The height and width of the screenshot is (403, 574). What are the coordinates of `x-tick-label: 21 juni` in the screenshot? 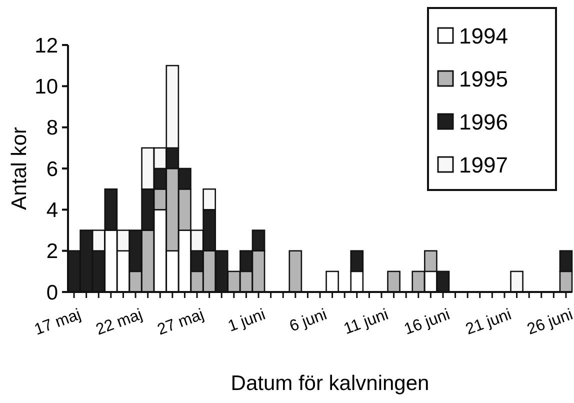 It's located at (489, 322).